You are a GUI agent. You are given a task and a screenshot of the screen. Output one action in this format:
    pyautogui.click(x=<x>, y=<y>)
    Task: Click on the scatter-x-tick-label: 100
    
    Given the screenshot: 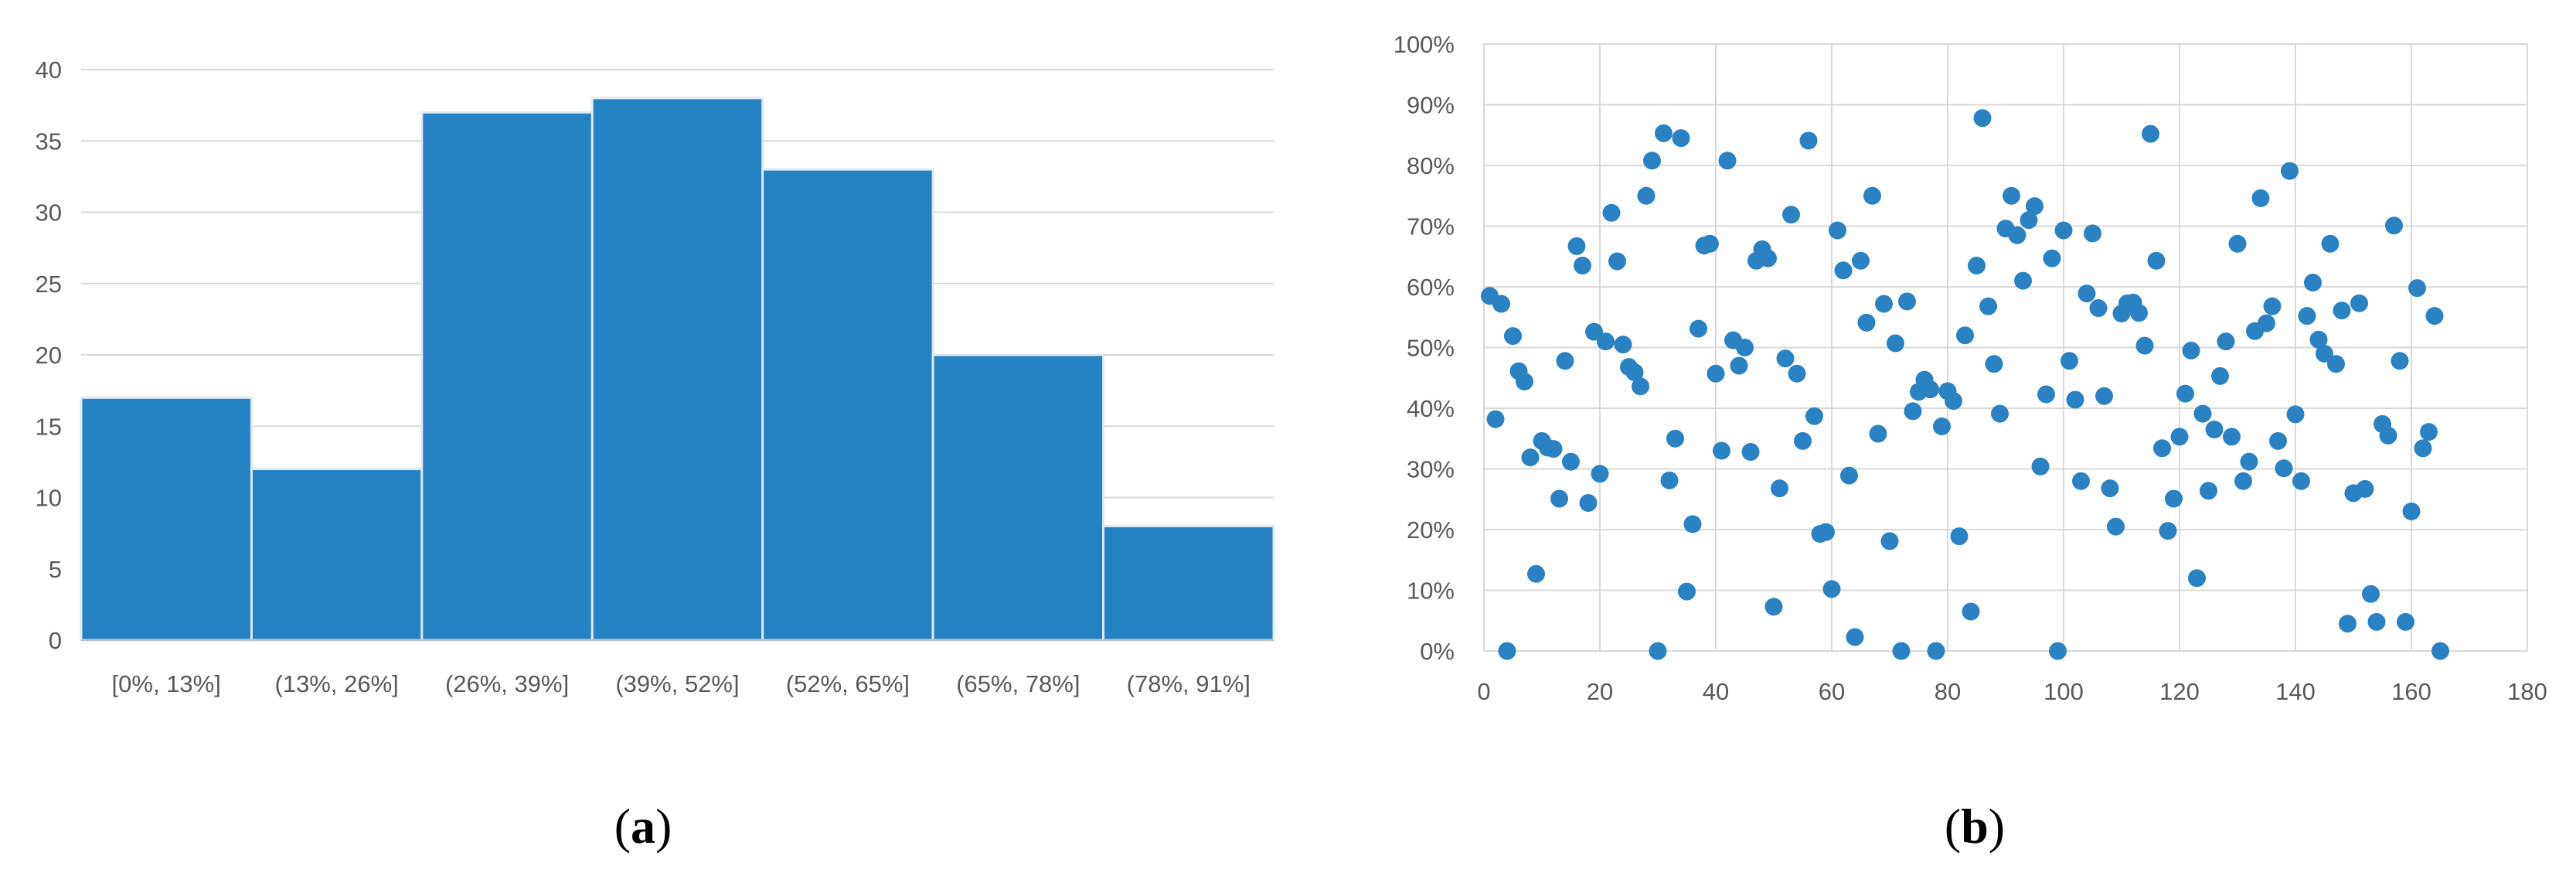 What is the action you would take?
    pyautogui.click(x=2063, y=691)
    